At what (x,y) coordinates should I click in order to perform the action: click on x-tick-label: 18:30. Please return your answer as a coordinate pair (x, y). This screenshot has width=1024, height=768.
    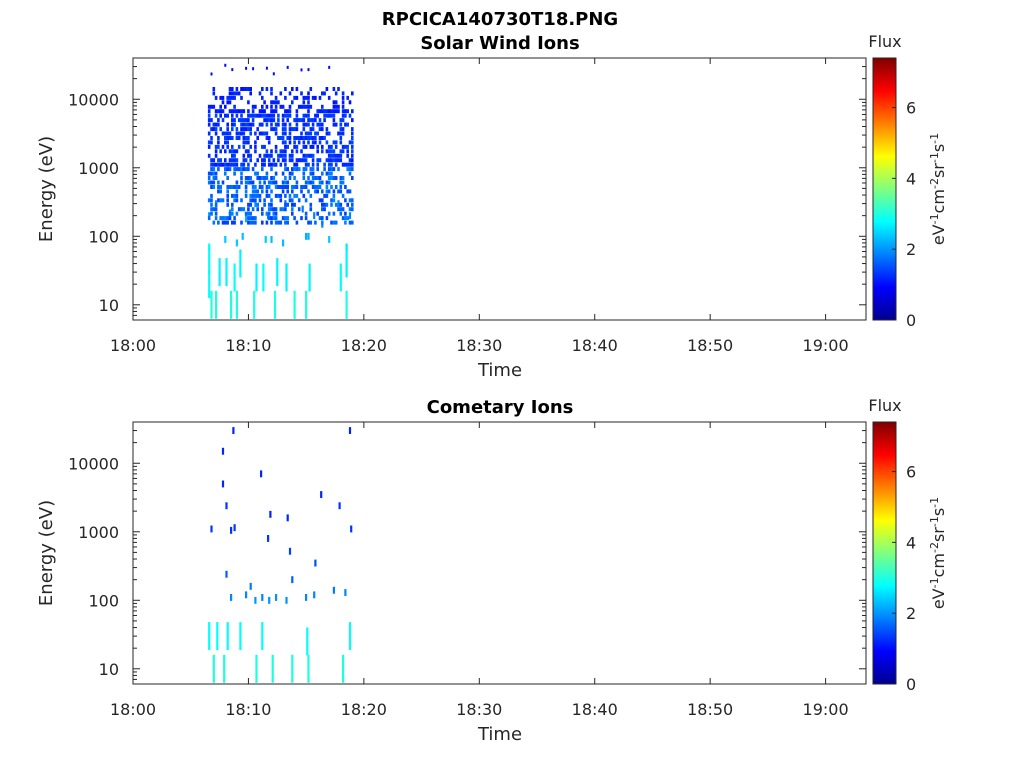
    Looking at the image, I should click on (479, 709).